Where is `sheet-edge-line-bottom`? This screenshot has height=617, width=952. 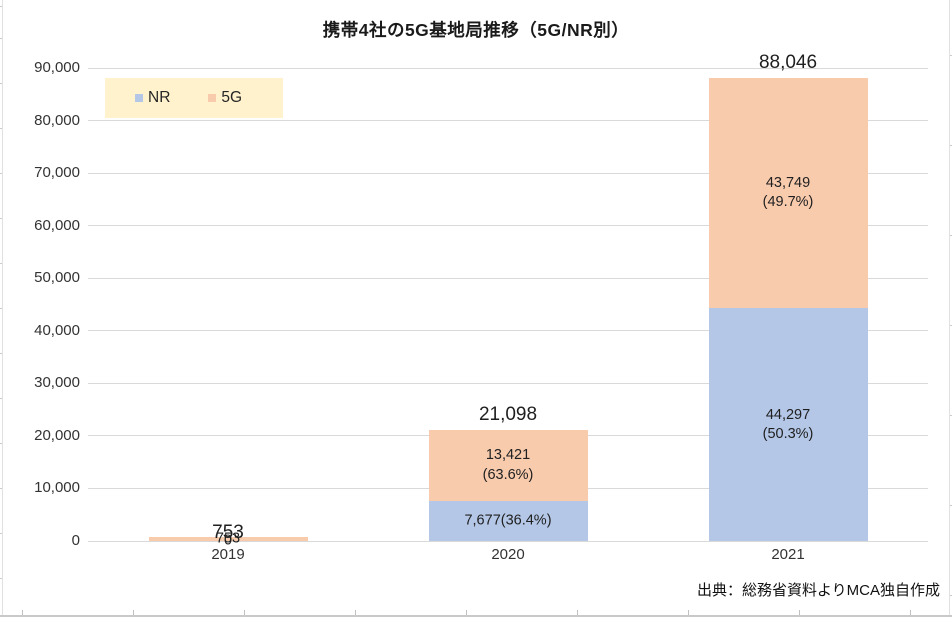 sheet-edge-line-bottom is located at coordinates (476, 616).